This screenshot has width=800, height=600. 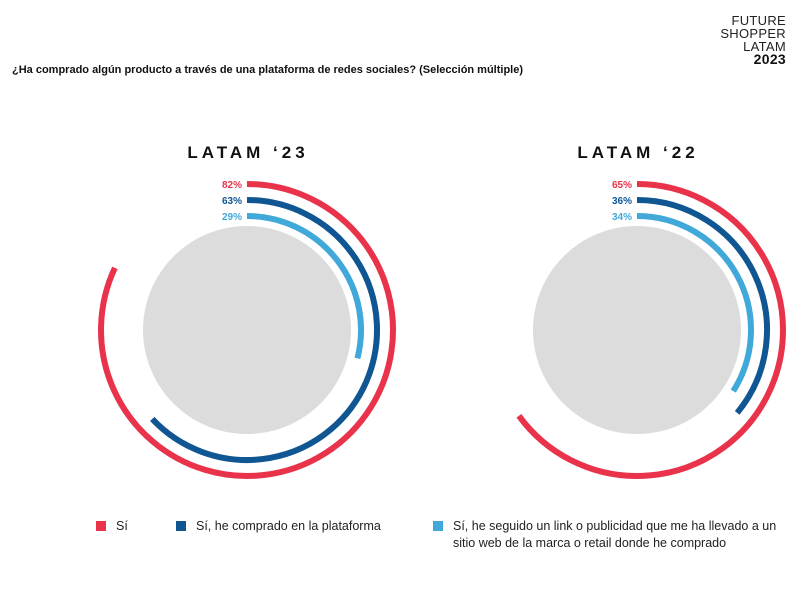 What do you see at coordinates (288, 526) in the screenshot?
I see `legend-label: Sí, he comprado en la plataforma` at bounding box center [288, 526].